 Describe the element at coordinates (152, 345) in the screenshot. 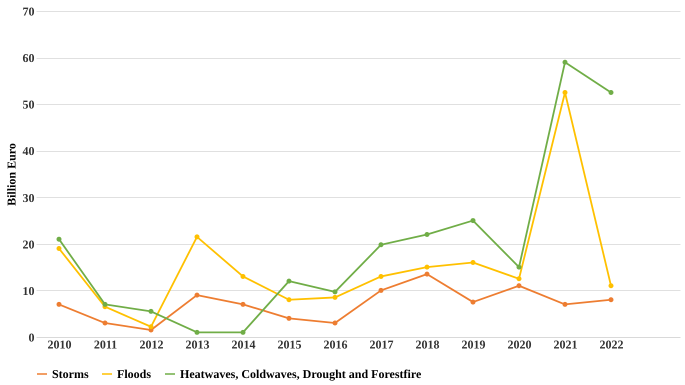

I see `x-tick-label: 2012` at that location.